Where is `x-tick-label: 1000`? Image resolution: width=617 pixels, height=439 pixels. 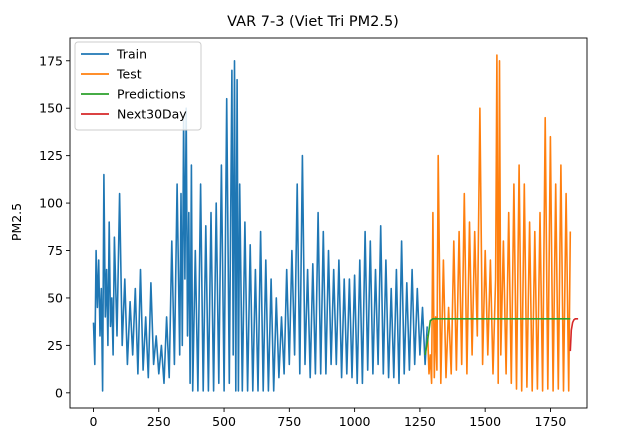 x-tick-label: 1000 is located at coordinates (355, 421).